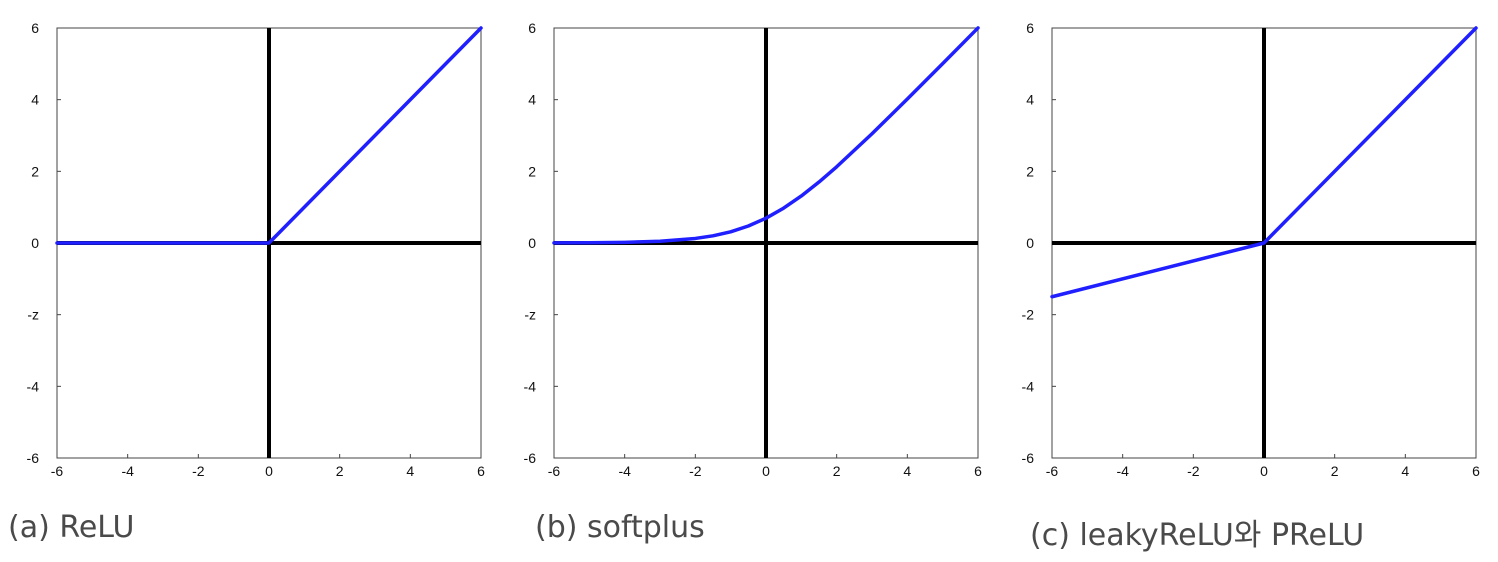 This screenshot has height=562, width=1498. What do you see at coordinates (532, 243) in the screenshot?
I see `chart-softplus-y-tick-label: 0` at bounding box center [532, 243].